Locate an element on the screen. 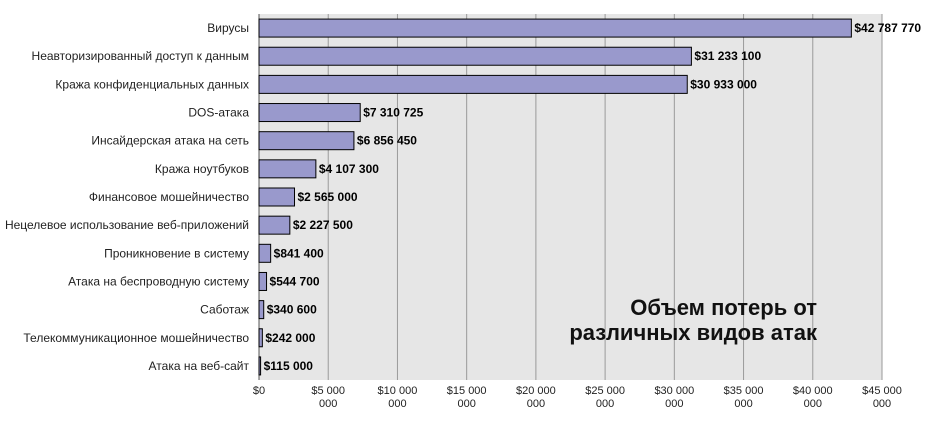 The image size is (935, 427). value-label: $242 000 is located at coordinates (290, 338).